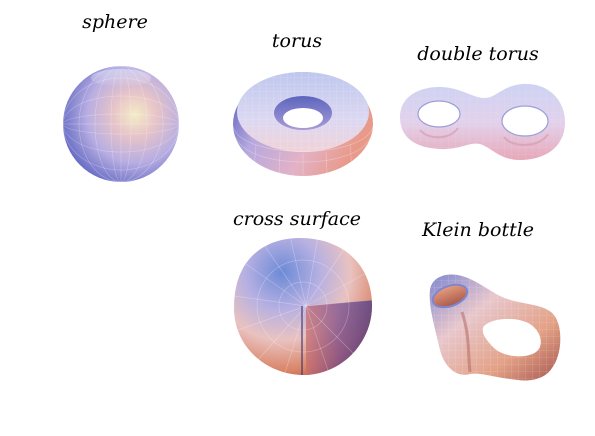 This screenshot has height=436, width=595. What do you see at coordinates (303, 307) in the screenshot?
I see `cross-surface-surface` at bounding box center [303, 307].